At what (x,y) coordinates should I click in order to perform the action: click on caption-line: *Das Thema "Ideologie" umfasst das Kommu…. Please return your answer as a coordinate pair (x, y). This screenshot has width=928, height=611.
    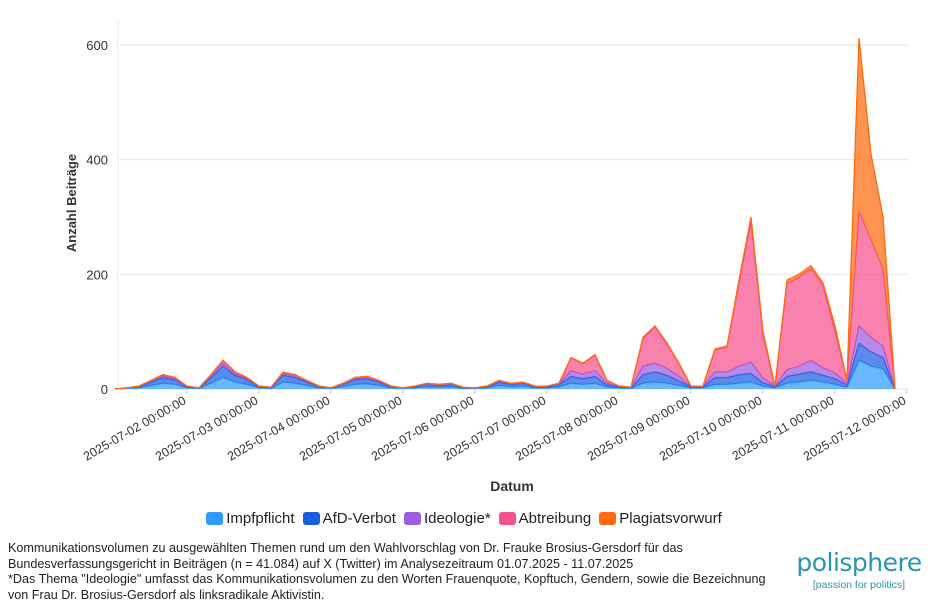
    Looking at the image, I should click on (387, 579).